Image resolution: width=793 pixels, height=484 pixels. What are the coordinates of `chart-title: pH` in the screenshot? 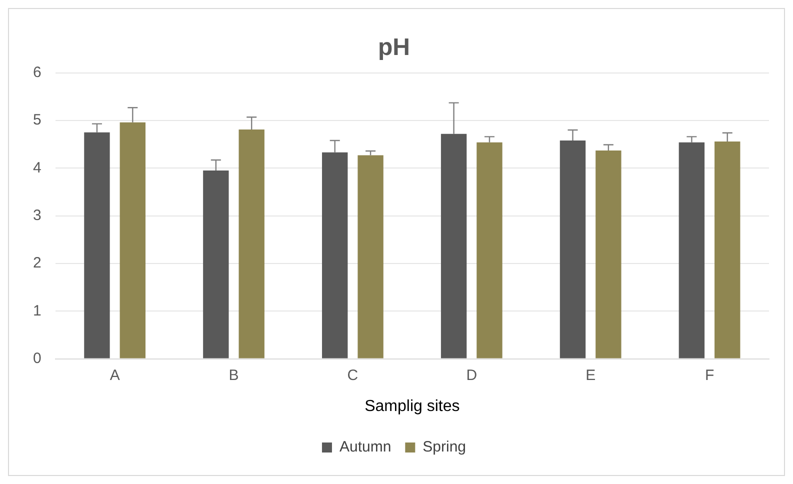 It's located at (394, 48).